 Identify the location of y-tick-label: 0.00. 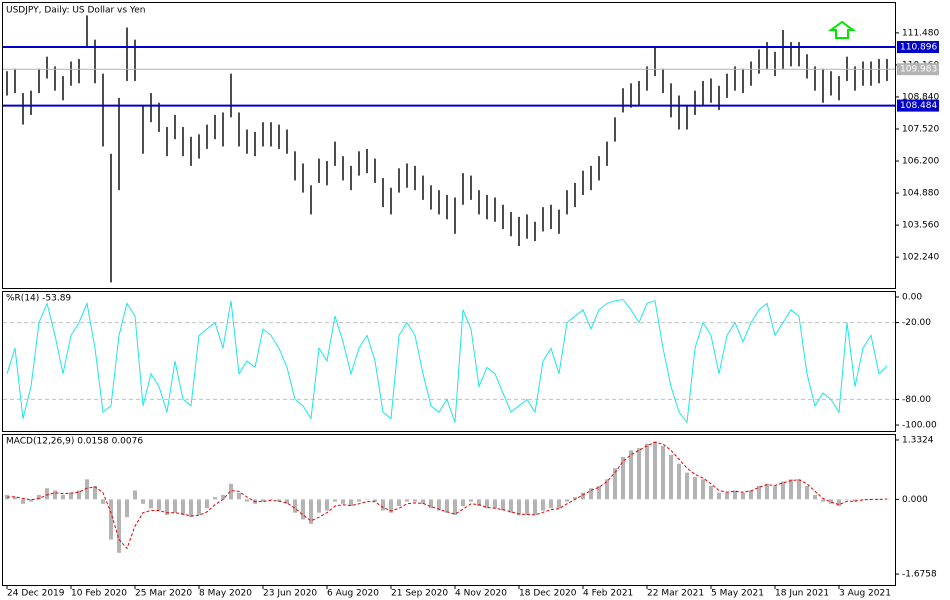
(912, 297).